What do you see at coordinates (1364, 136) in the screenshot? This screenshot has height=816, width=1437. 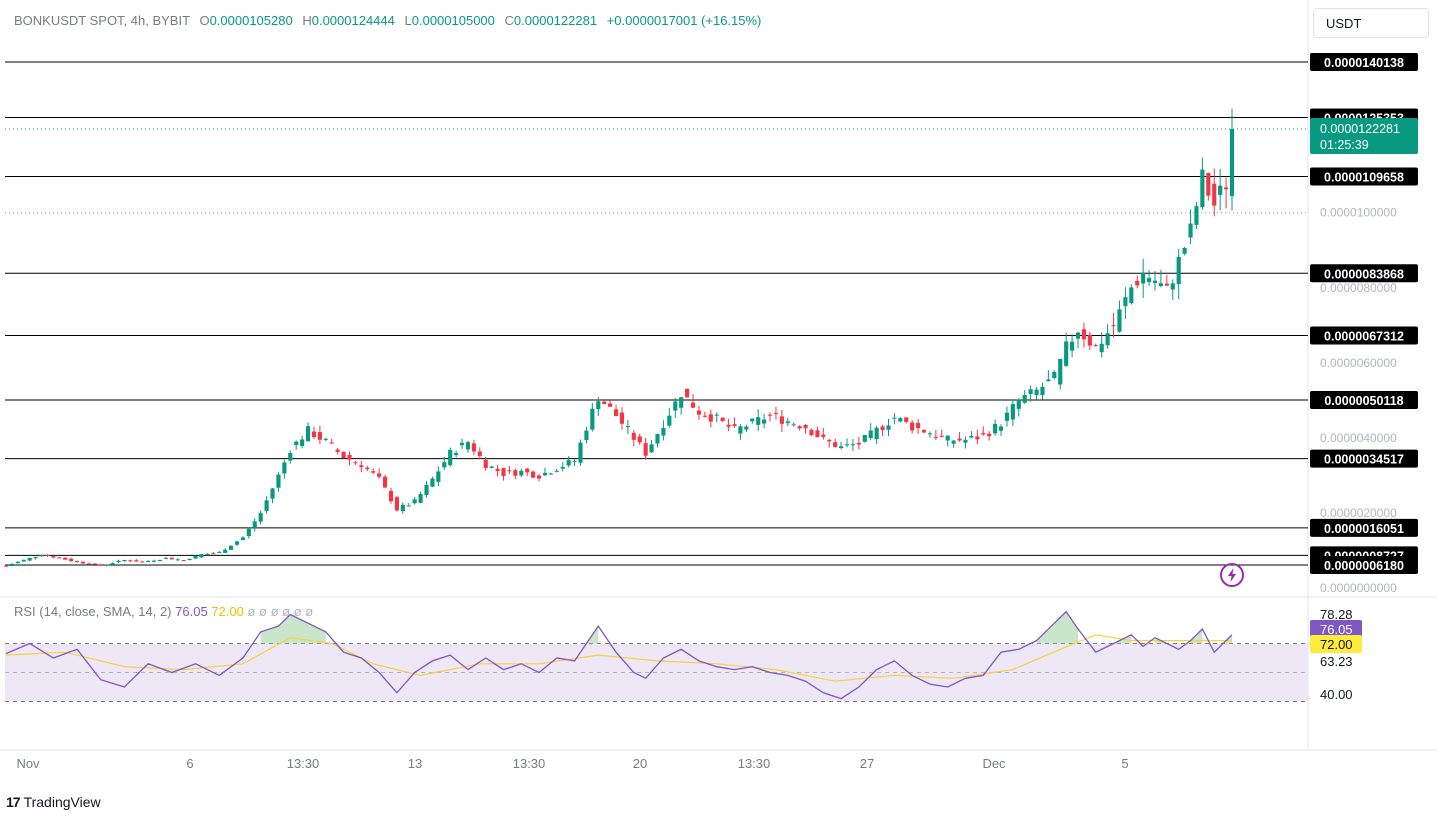 I see `last-price-tag` at bounding box center [1364, 136].